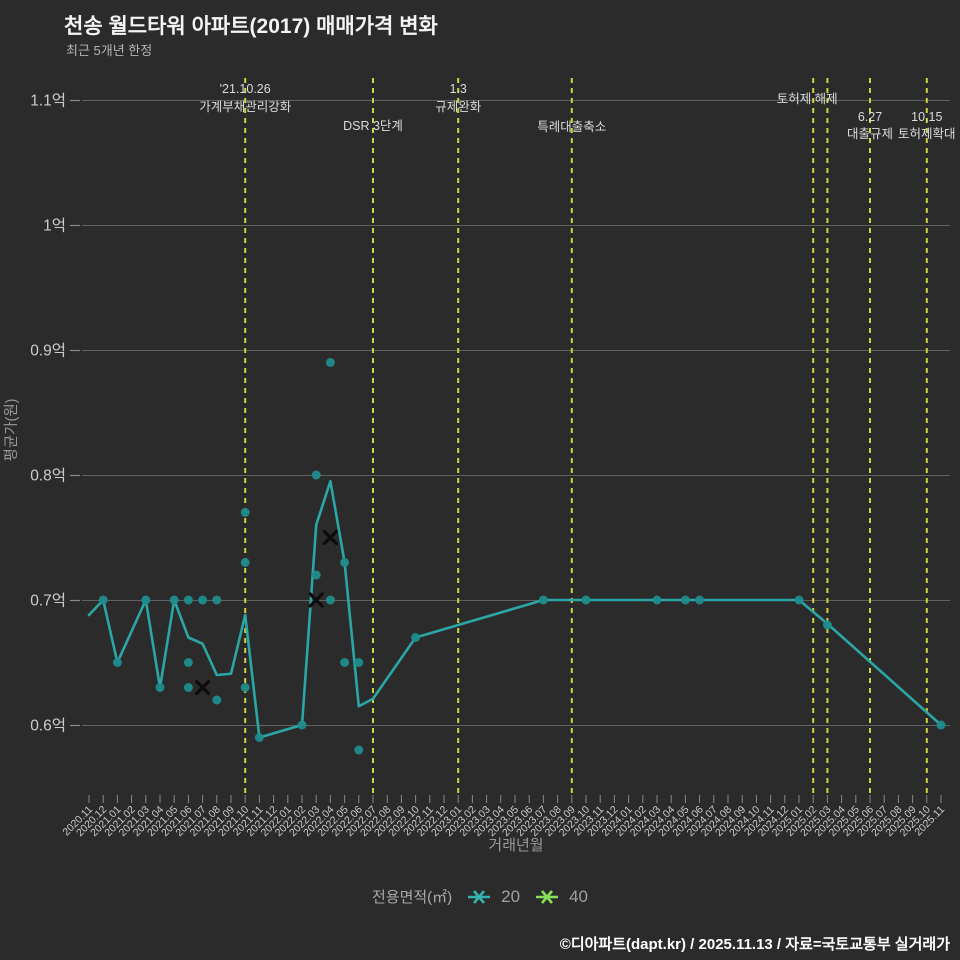  Describe the element at coordinates (48, 726) in the screenshot. I see `y-tick-label: 0.6억` at that location.